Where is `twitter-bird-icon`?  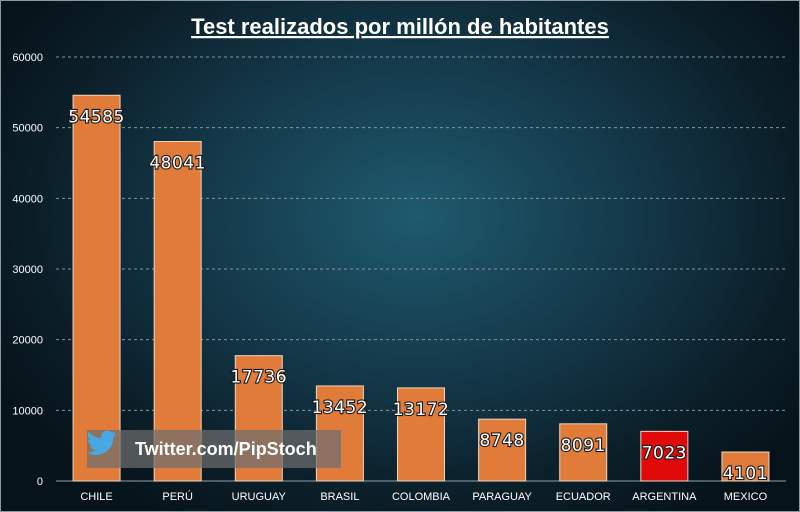
twitter-bird-icon is located at coordinates (106, 446).